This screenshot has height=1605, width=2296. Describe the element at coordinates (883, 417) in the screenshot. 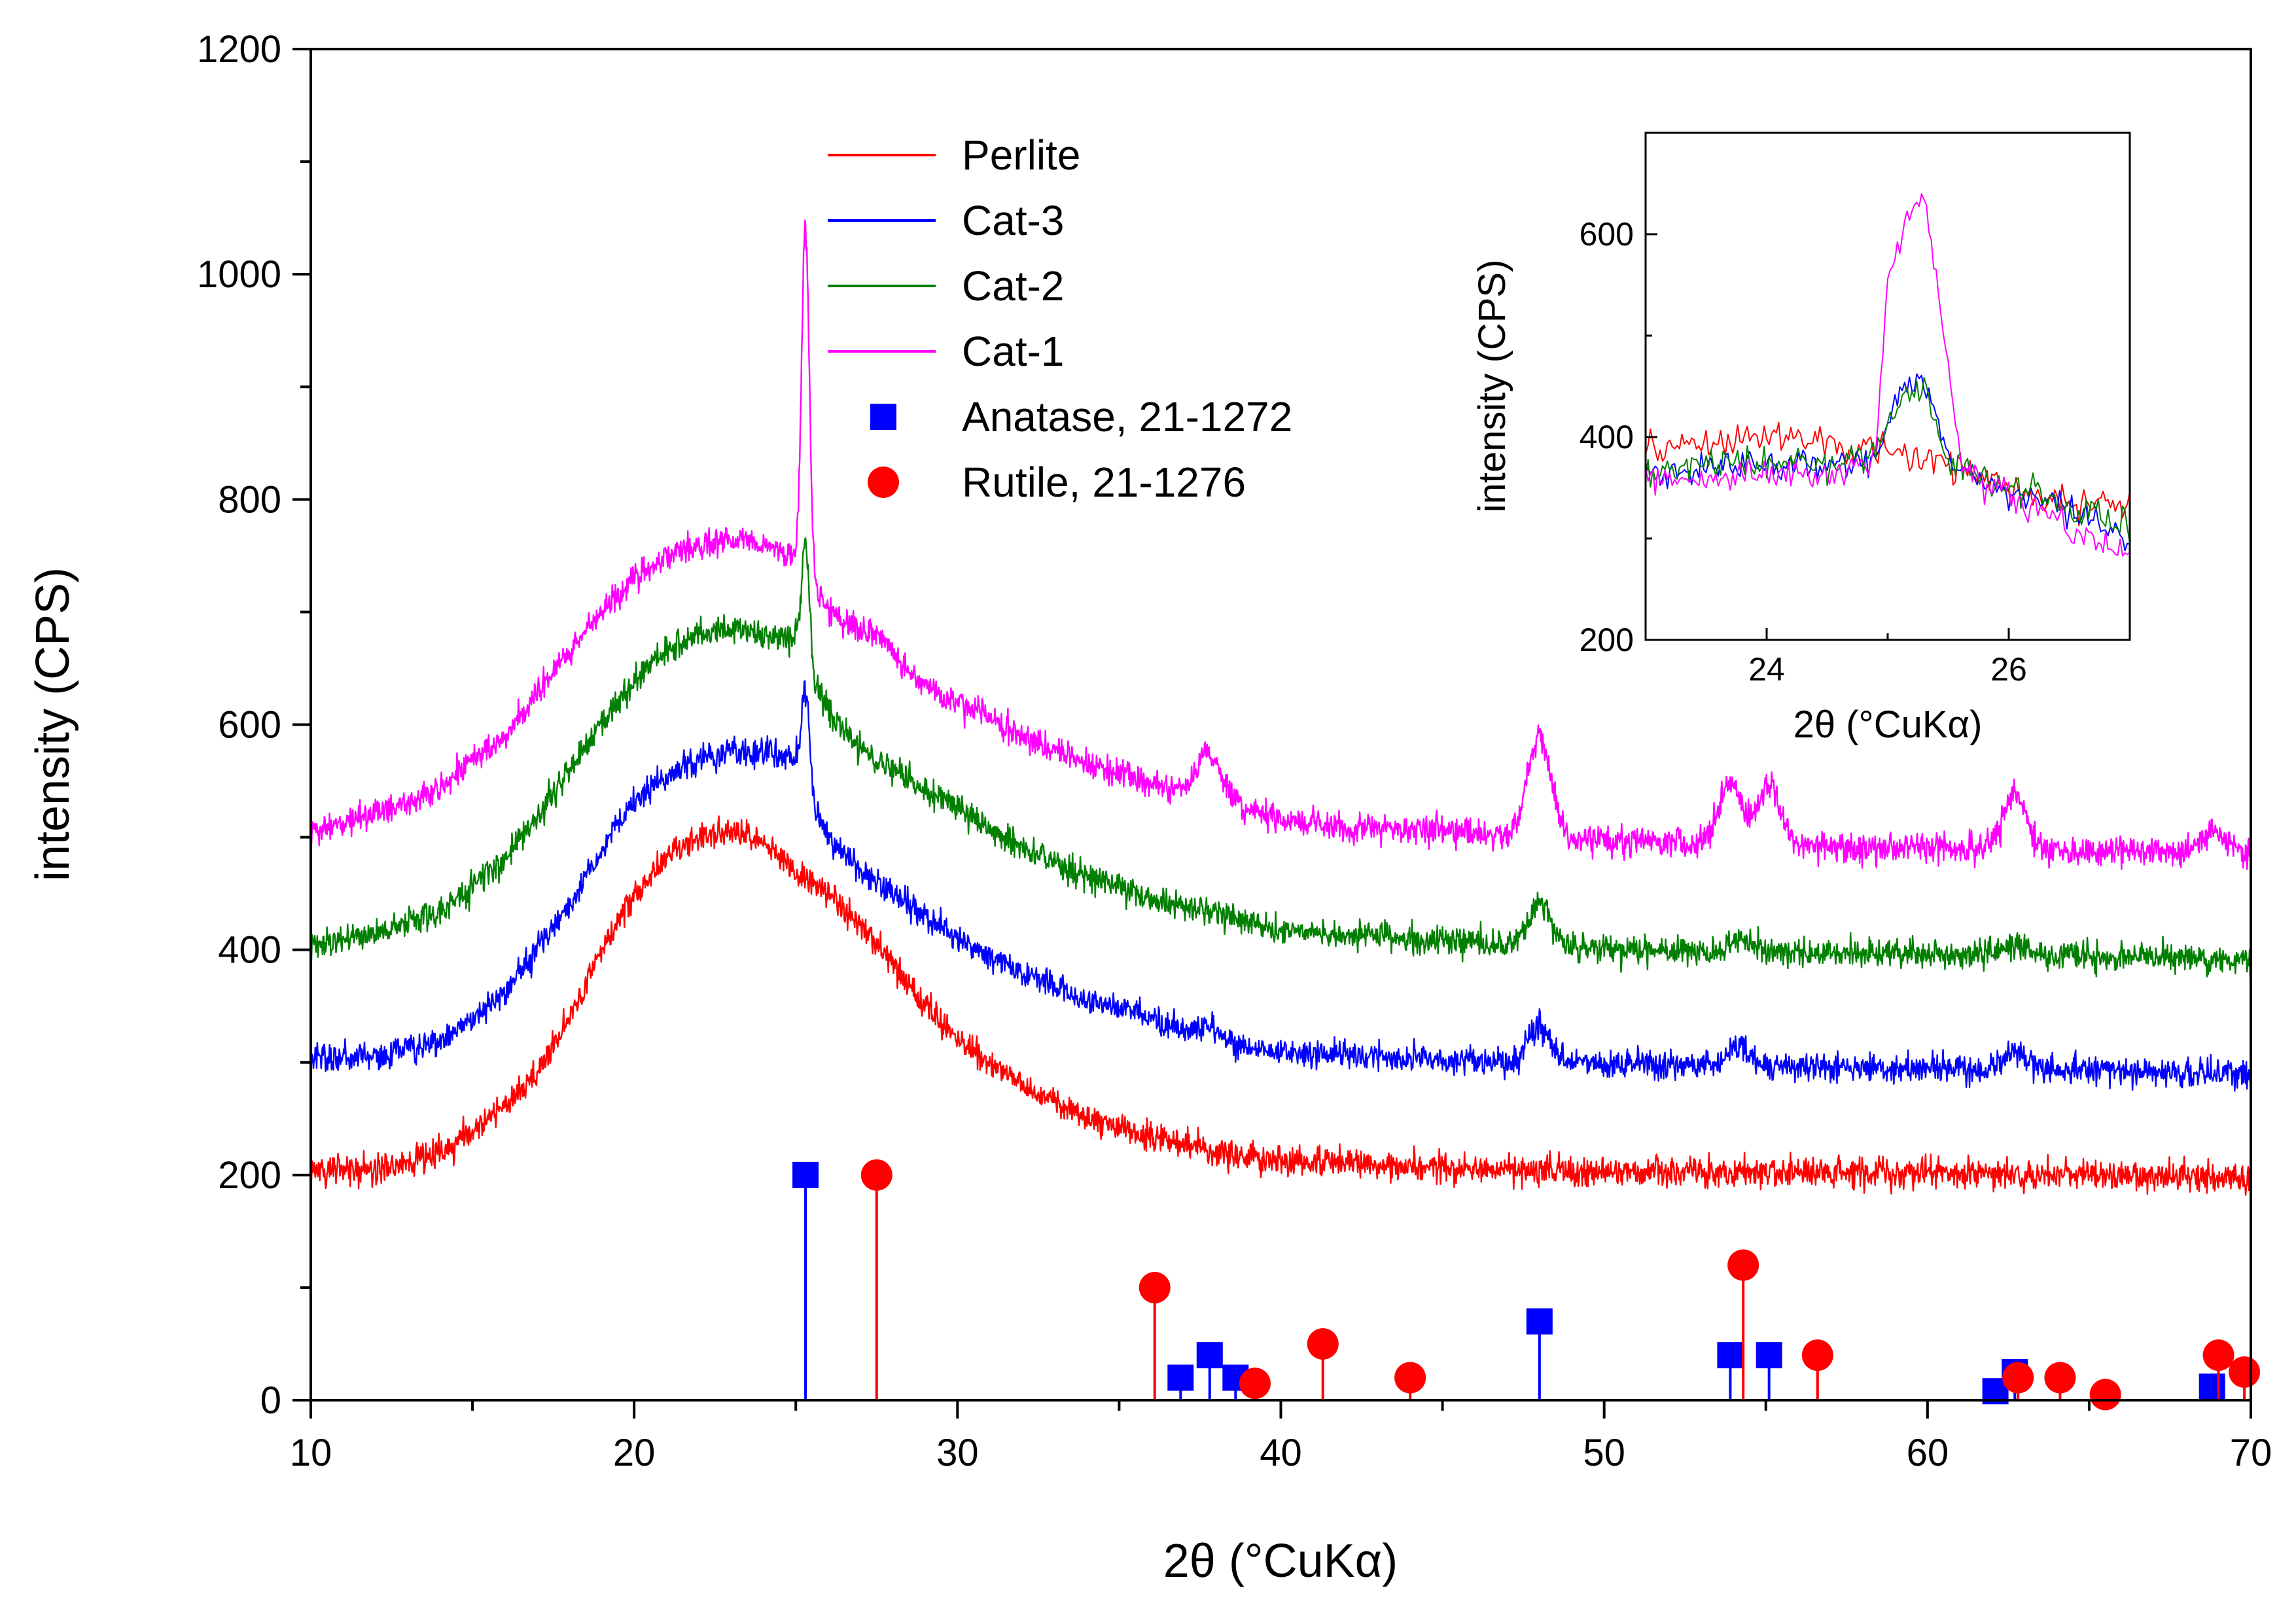

I see `legend-marker-anatase` at that location.